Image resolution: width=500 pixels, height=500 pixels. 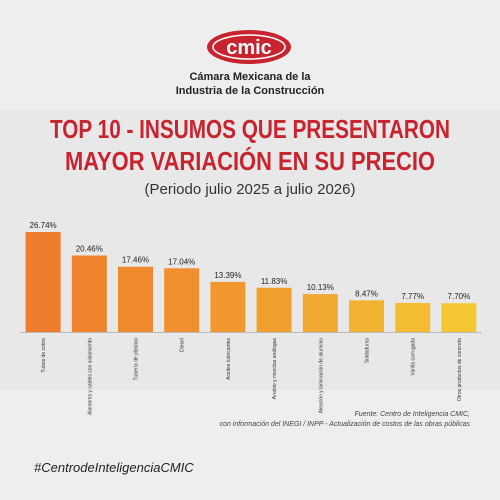 I want to click on value-label: 17.46%, so click(x=135, y=260).